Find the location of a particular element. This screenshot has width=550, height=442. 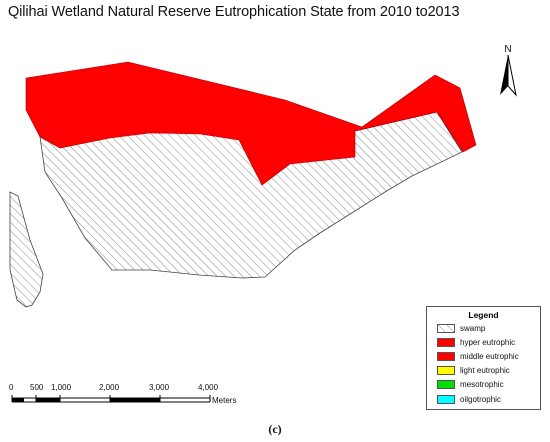

scale-tick-label: 3,000 is located at coordinates (159, 387).